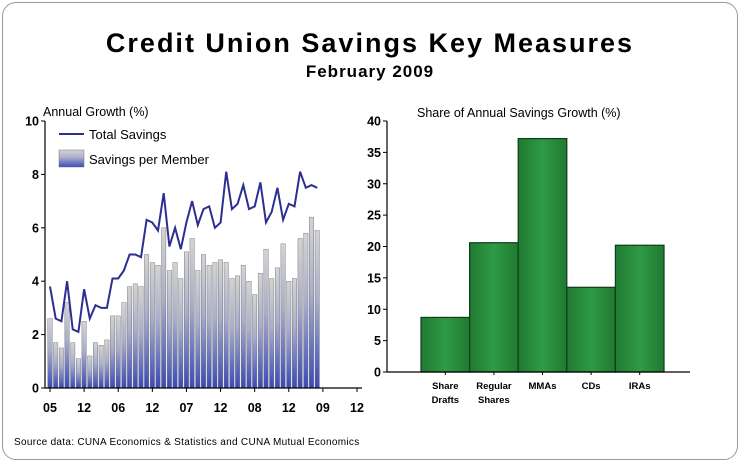 Image resolution: width=740 pixels, height=462 pixels. Describe the element at coordinates (35, 228) in the screenshot. I see `left-y-tick-label: 6` at that location.